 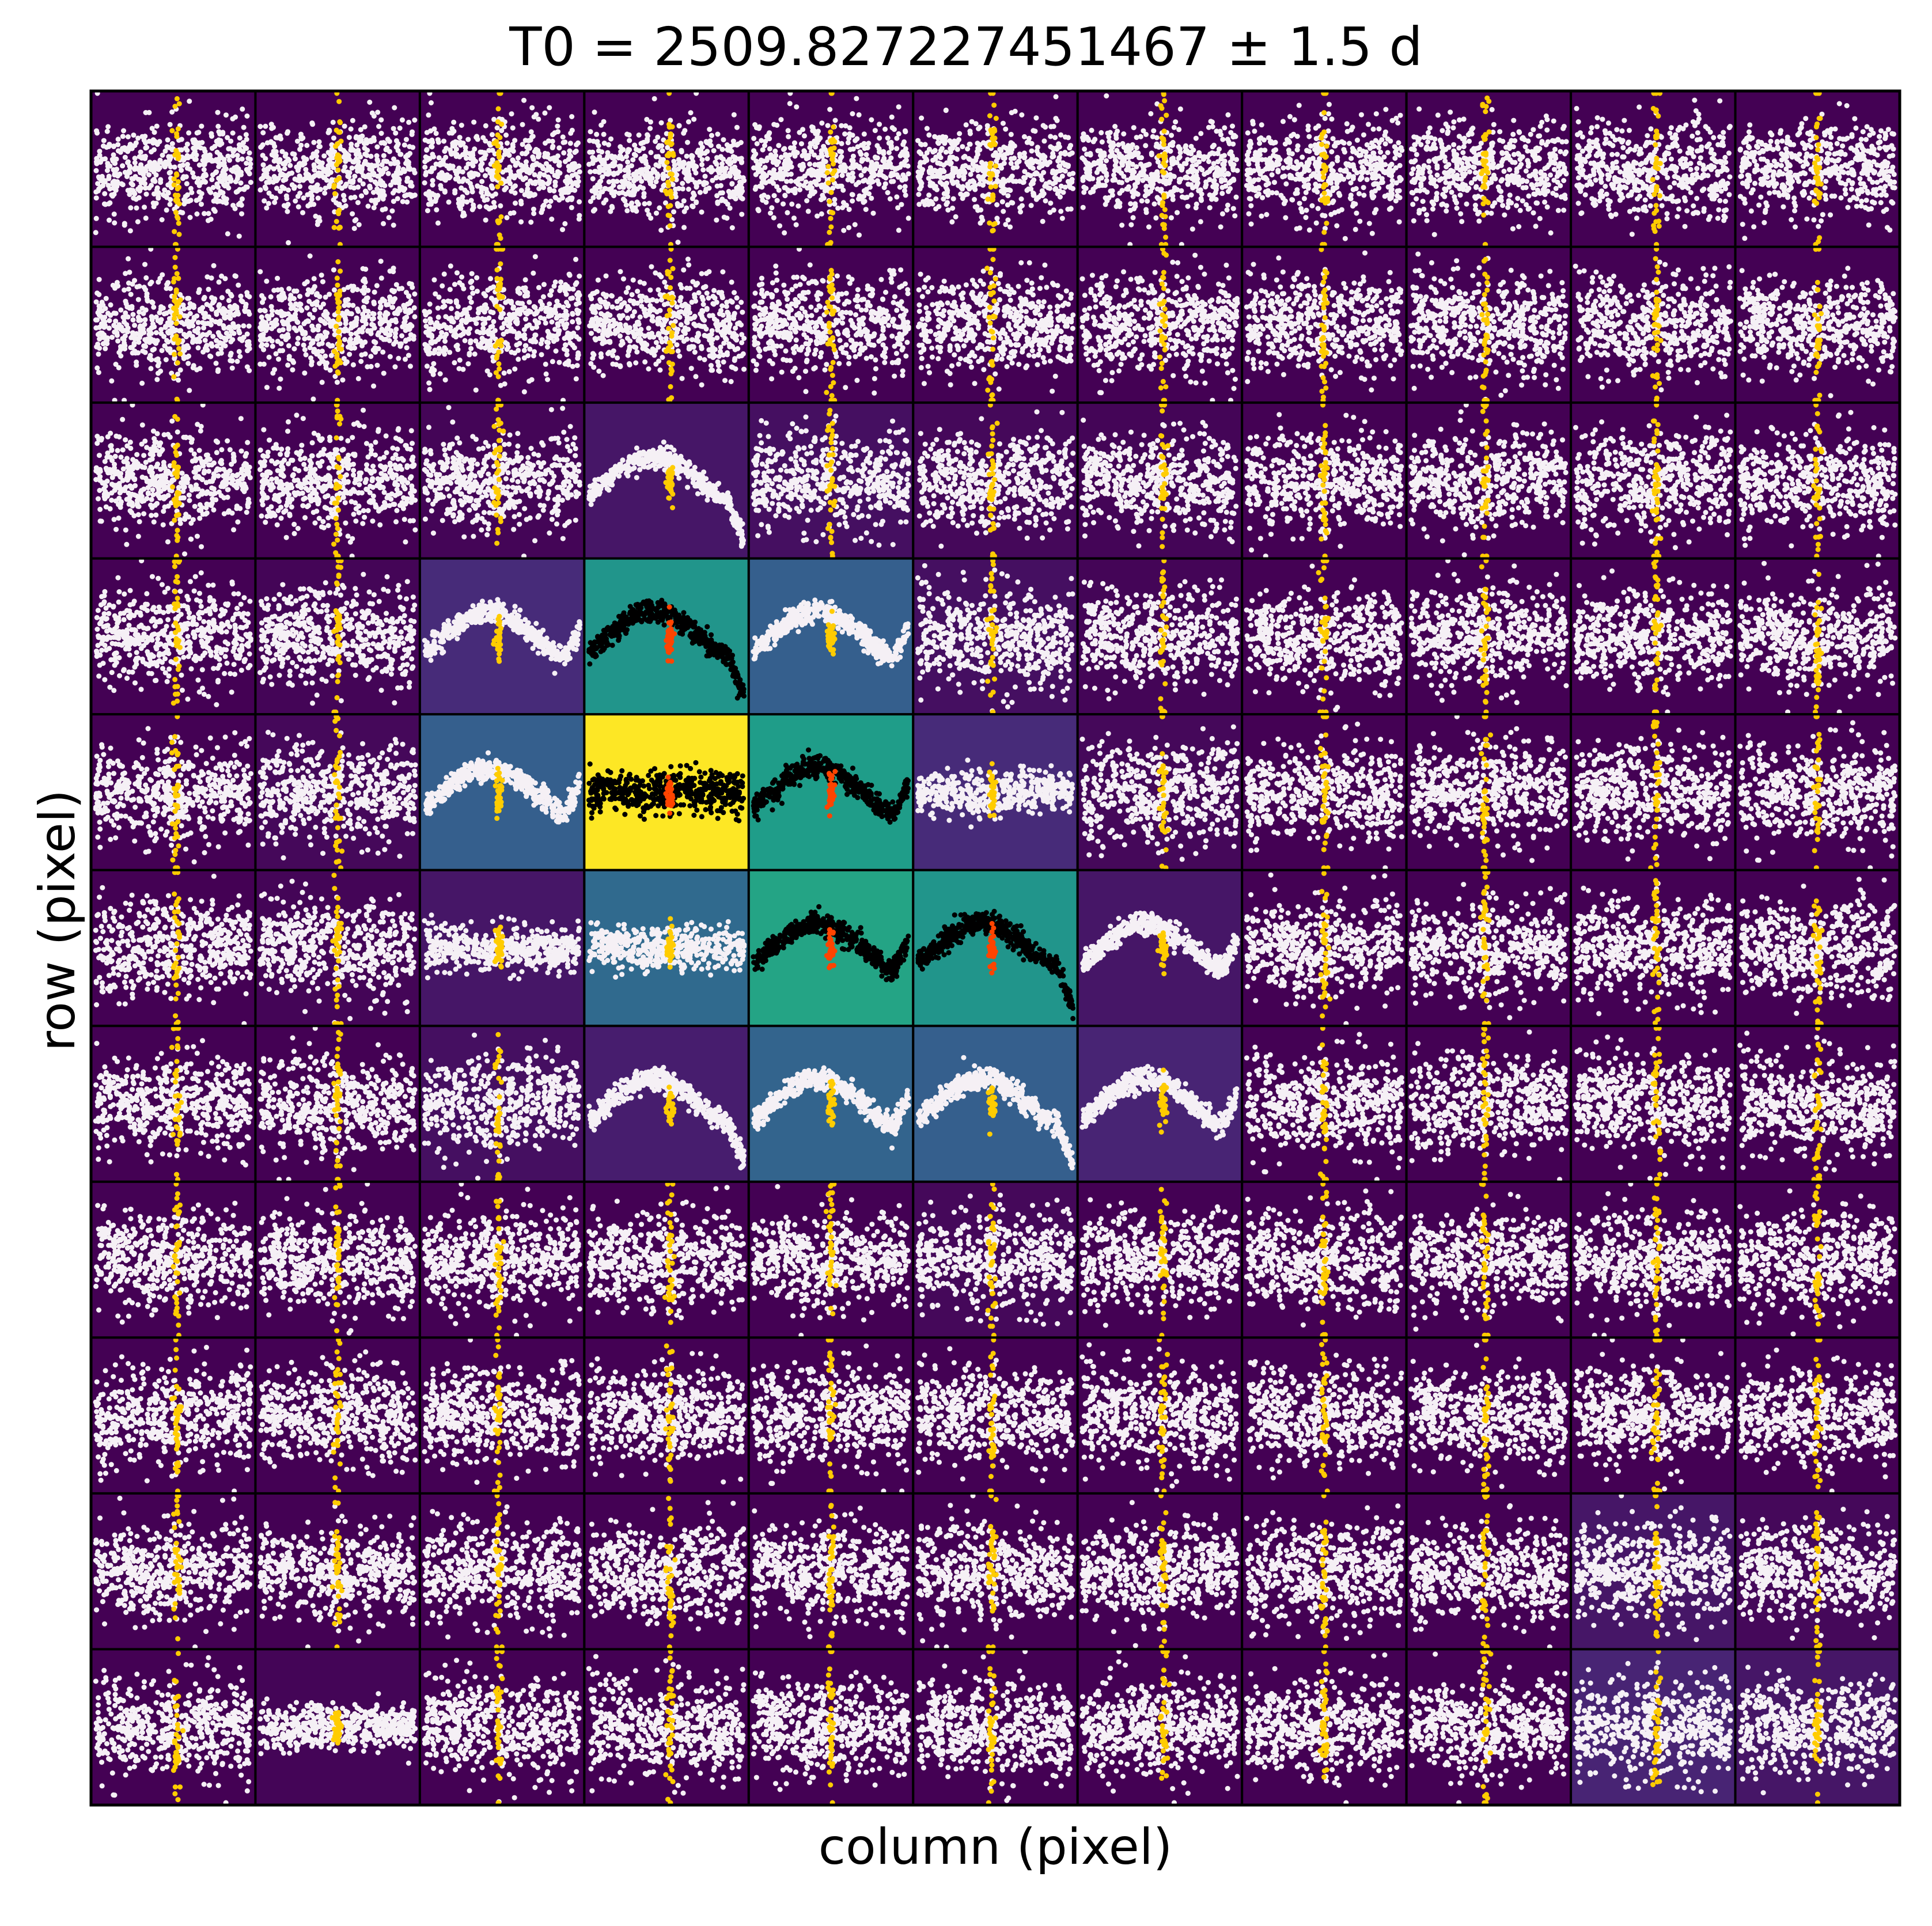 What do you see at coordinates (1653, 481) in the screenshot?
I see `pixel-cell-r2-c9` at bounding box center [1653, 481].